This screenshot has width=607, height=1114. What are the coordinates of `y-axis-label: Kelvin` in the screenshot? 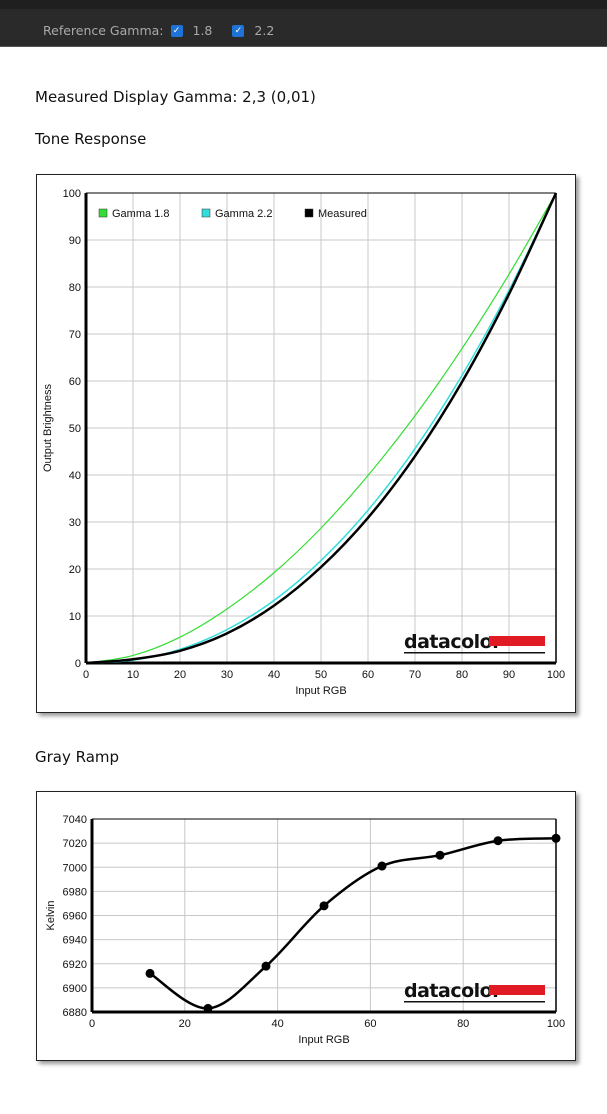 It's located at (51, 916).